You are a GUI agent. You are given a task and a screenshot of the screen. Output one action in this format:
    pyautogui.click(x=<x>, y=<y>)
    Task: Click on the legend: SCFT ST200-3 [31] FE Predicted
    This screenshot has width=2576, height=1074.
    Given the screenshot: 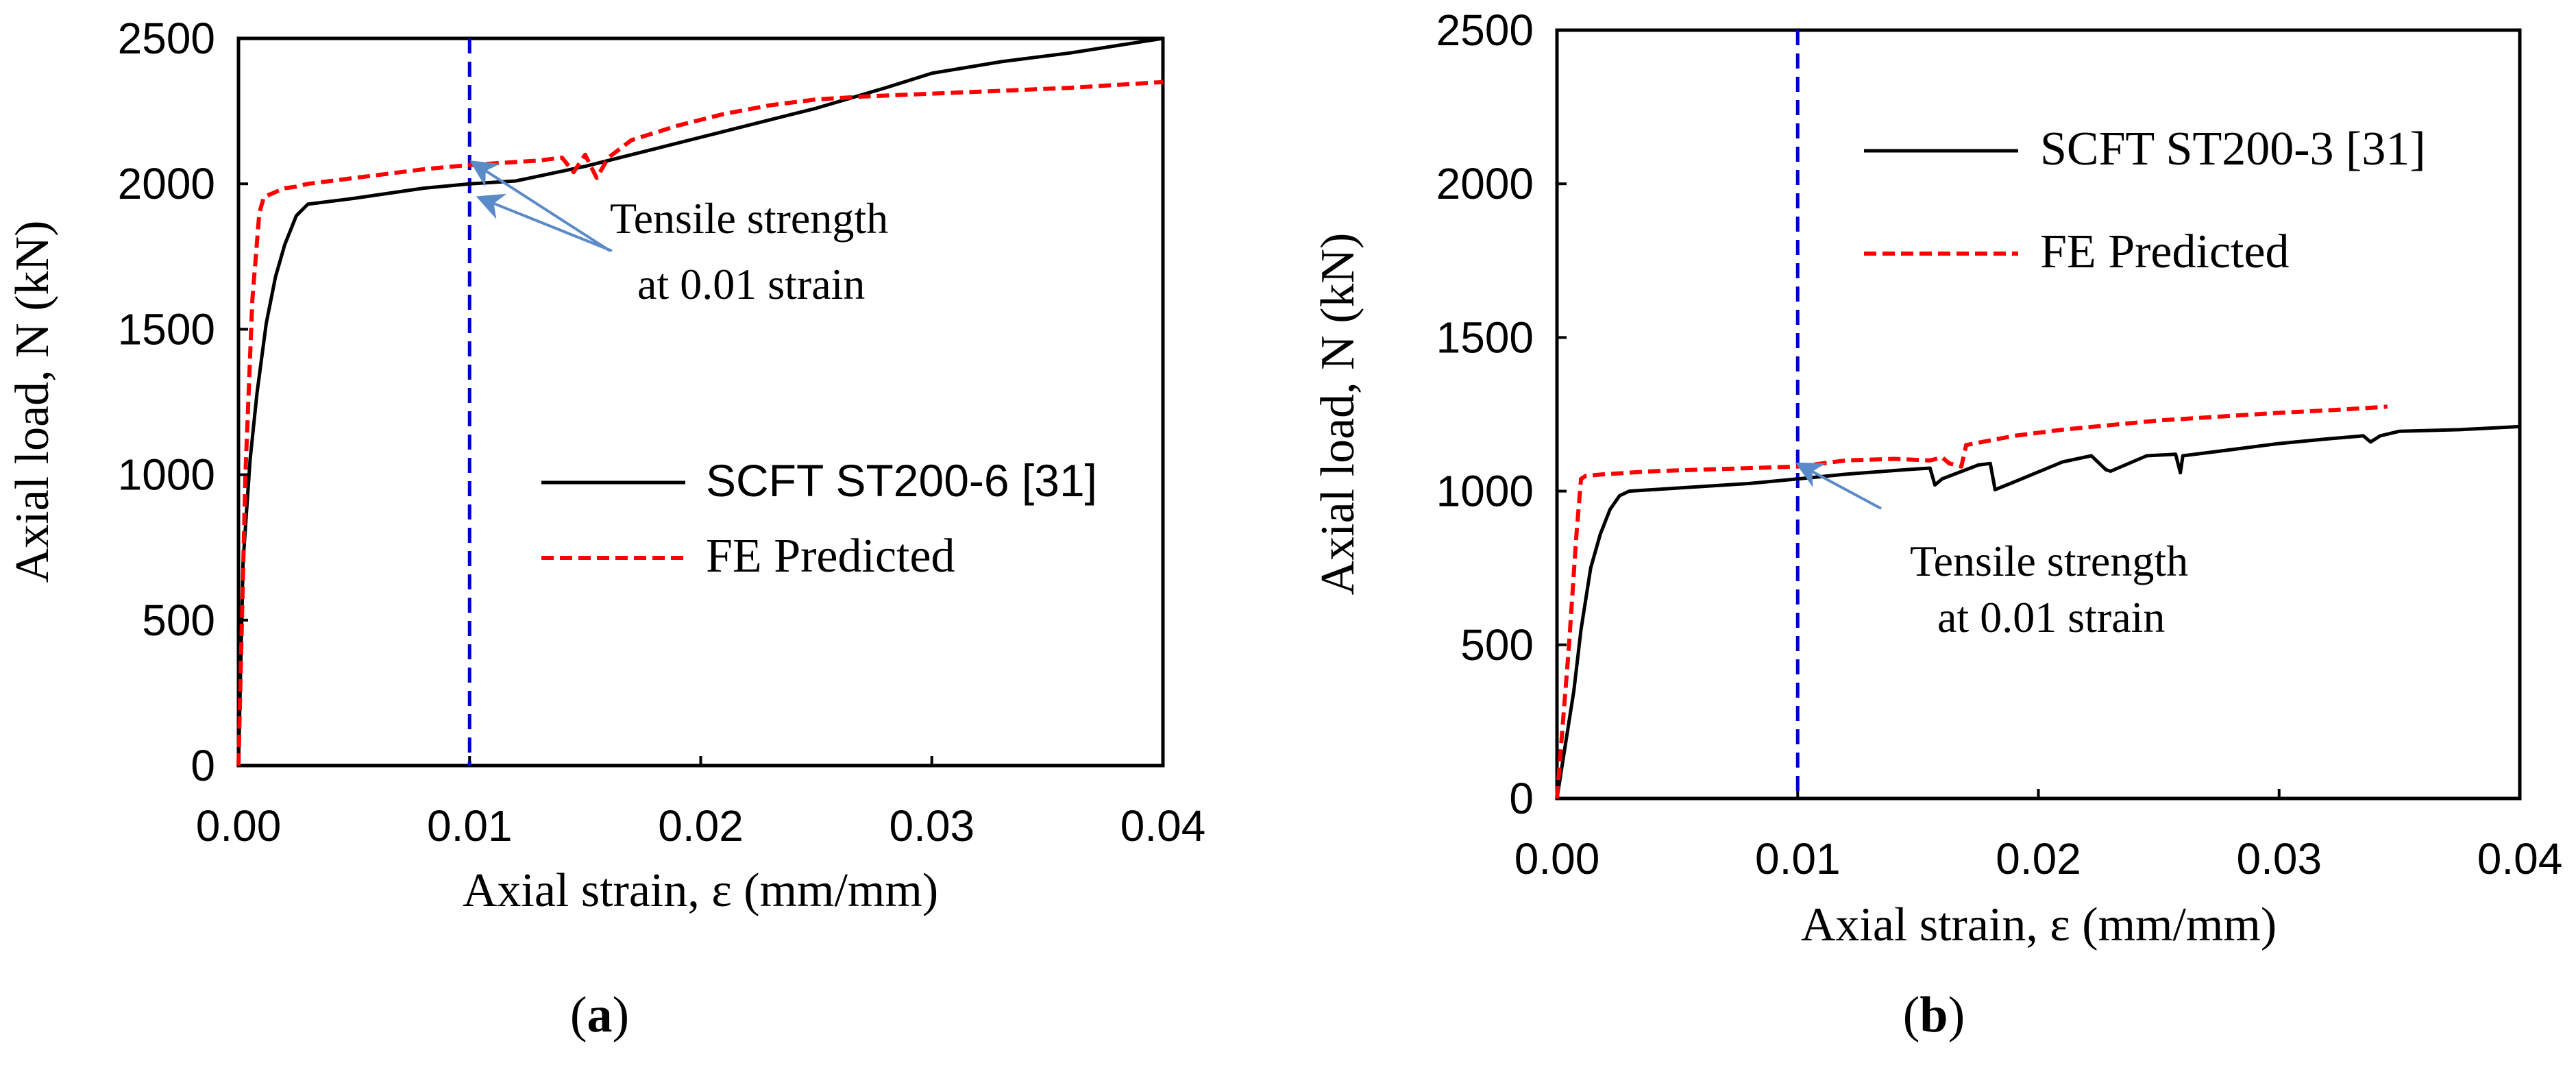 What is the action you would take?
    pyautogui.click(x=2145, y=200)
    